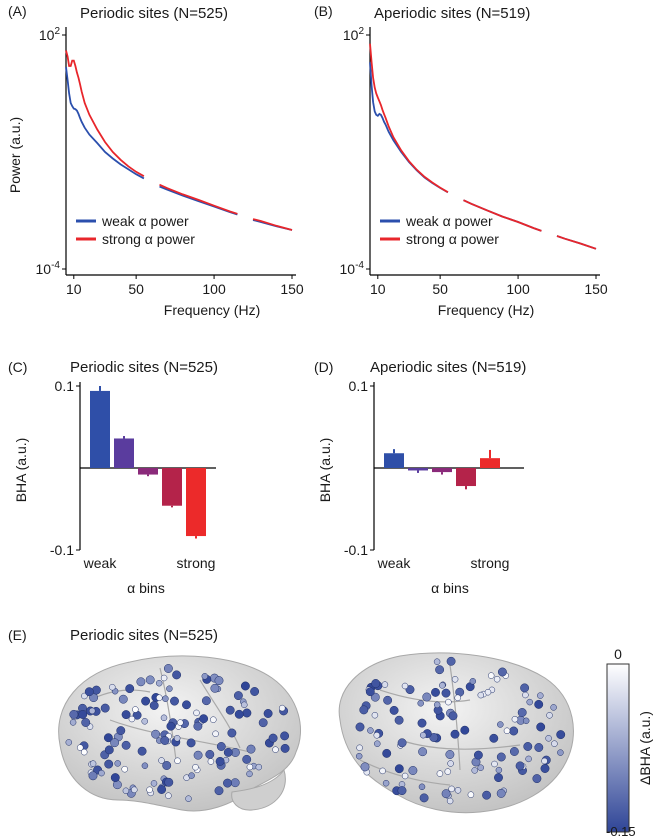 The height and width of the screenshot is (840, 669). I want to click on panel-c-xlabel: α bins, so click(146, 588).